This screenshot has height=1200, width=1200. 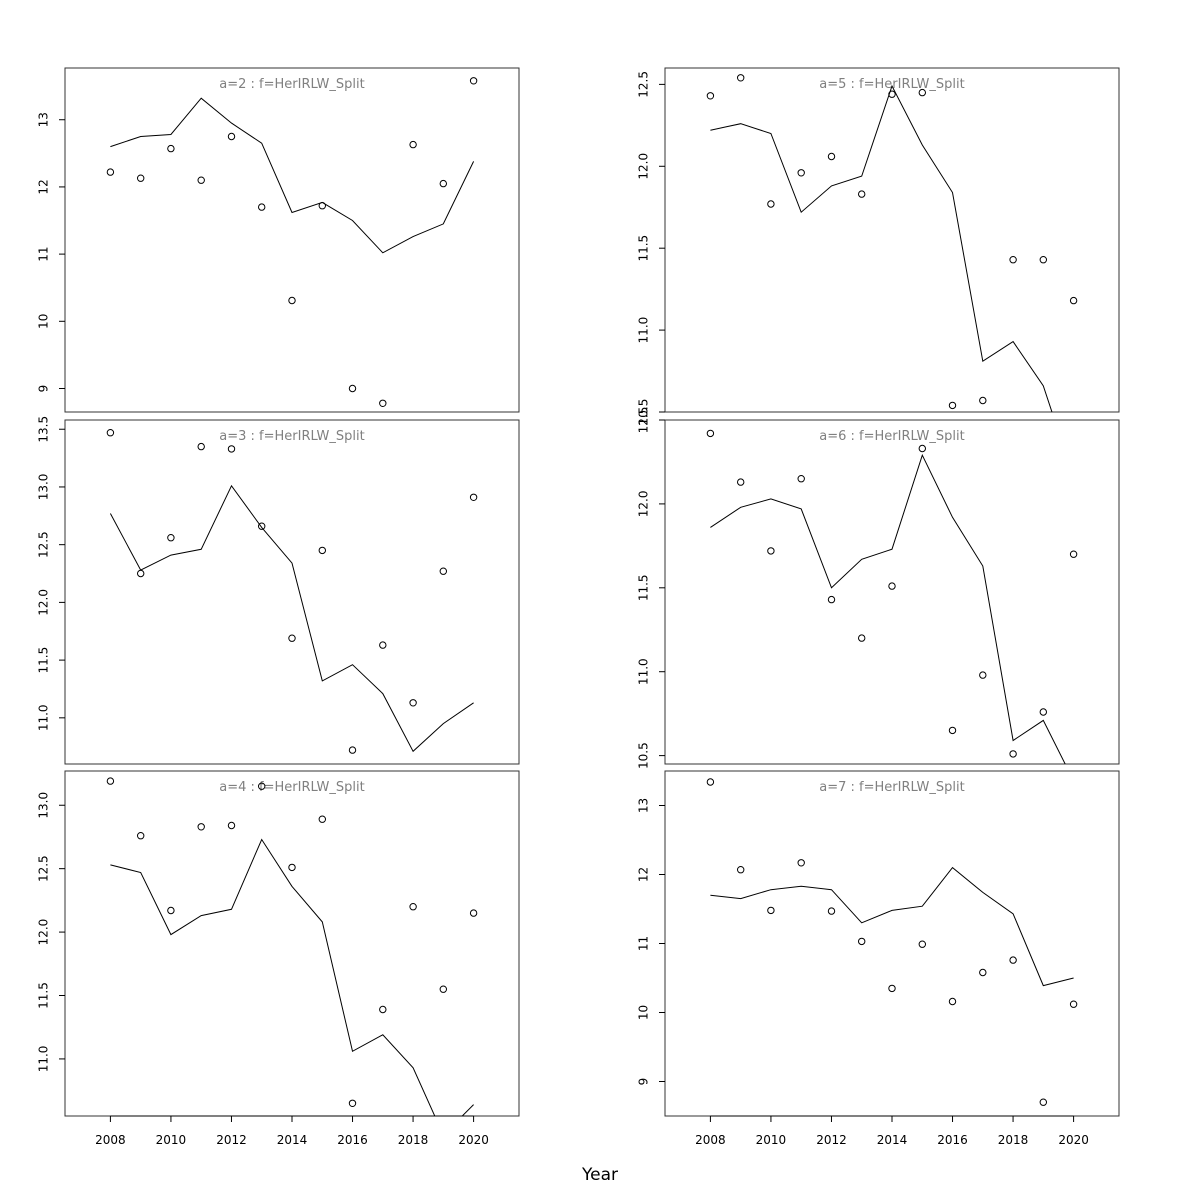 I want to click on panel-title: a=3 : f=HerIRLW_Split, so click(x=291, y=436).